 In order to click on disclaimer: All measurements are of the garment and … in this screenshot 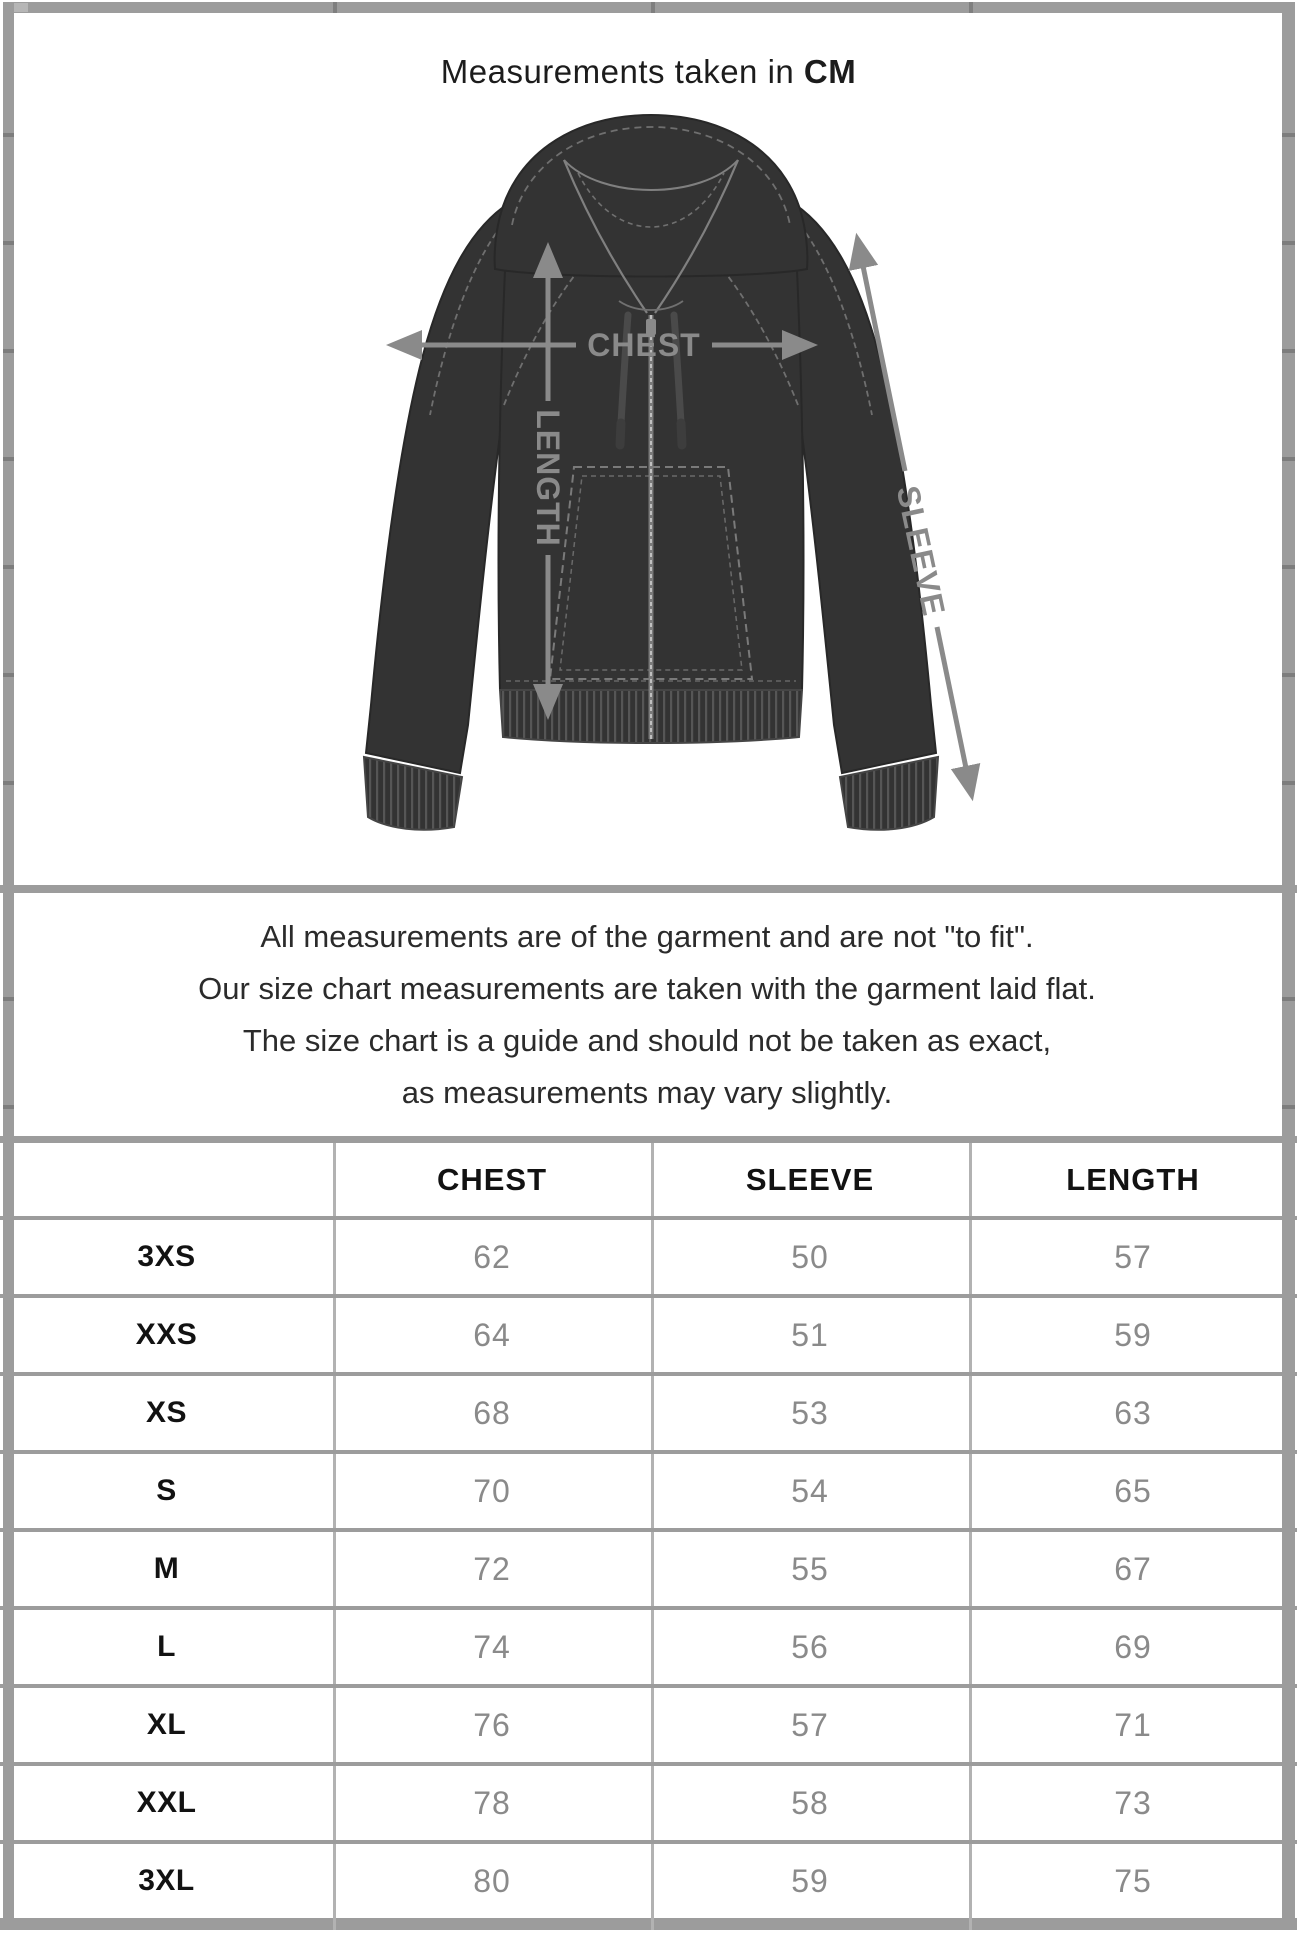, I will do `click(647, 1014)`.